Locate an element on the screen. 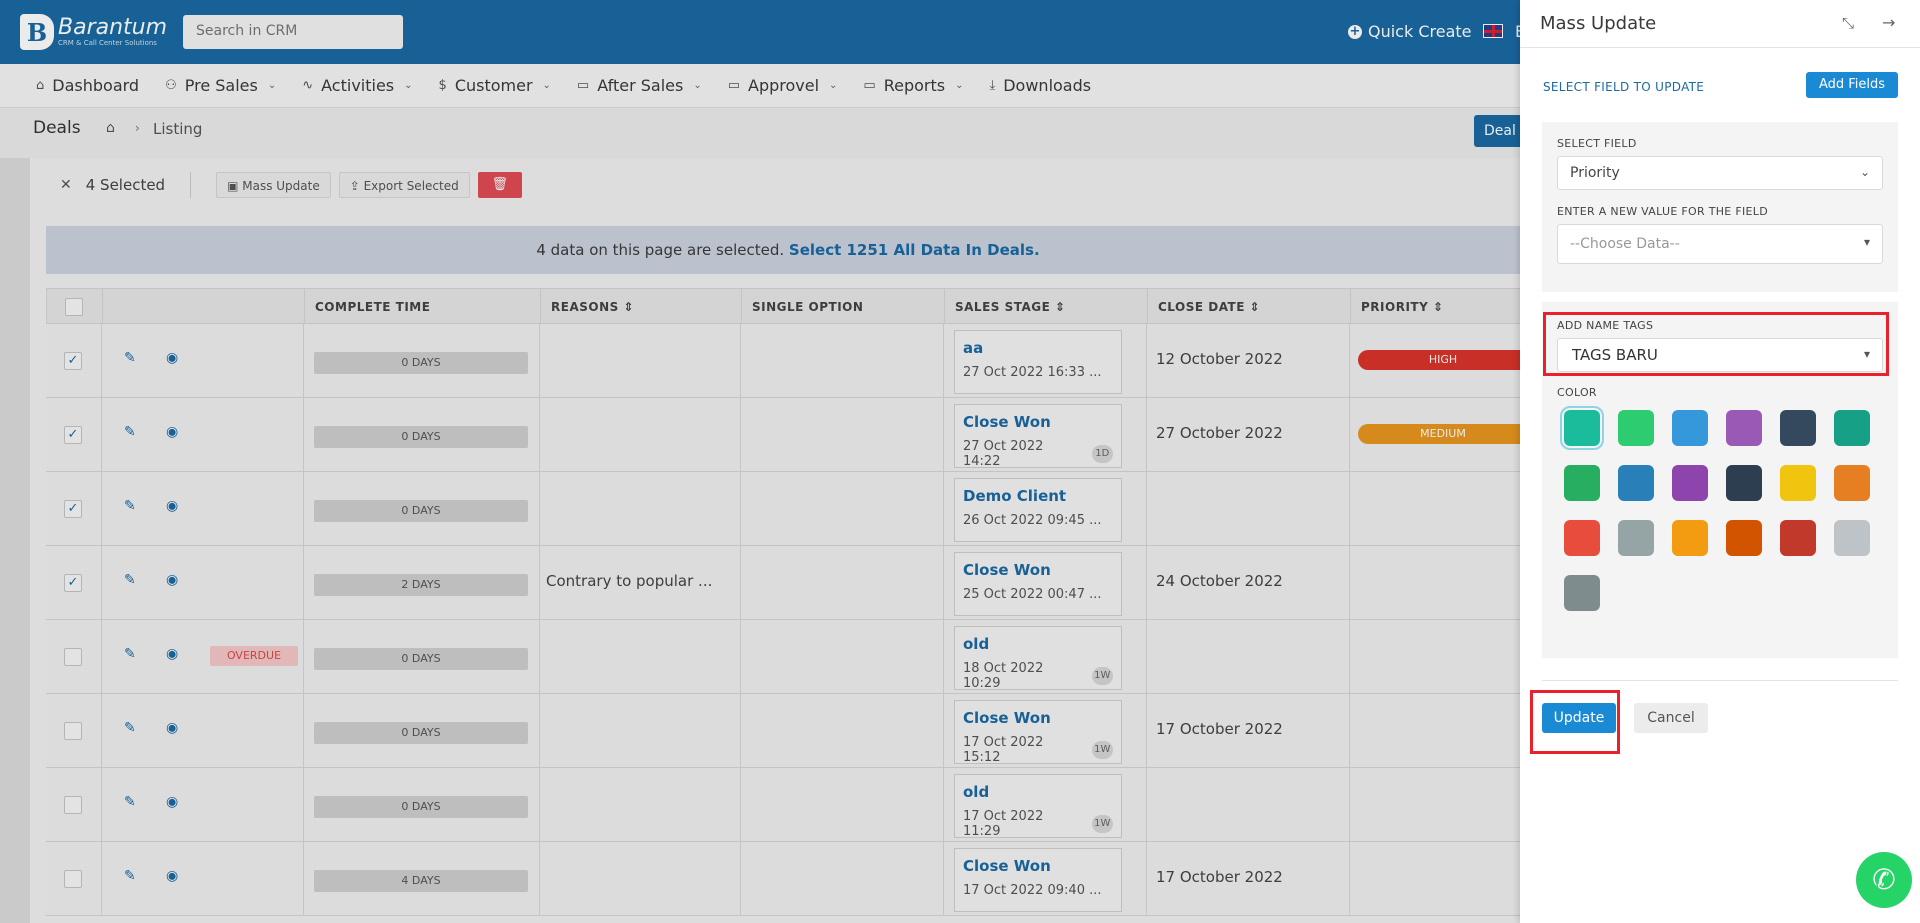 Image resolution: width=1920 pixels, height=923 pixels. select-all-checkbox is located at coordinates (74, 307).